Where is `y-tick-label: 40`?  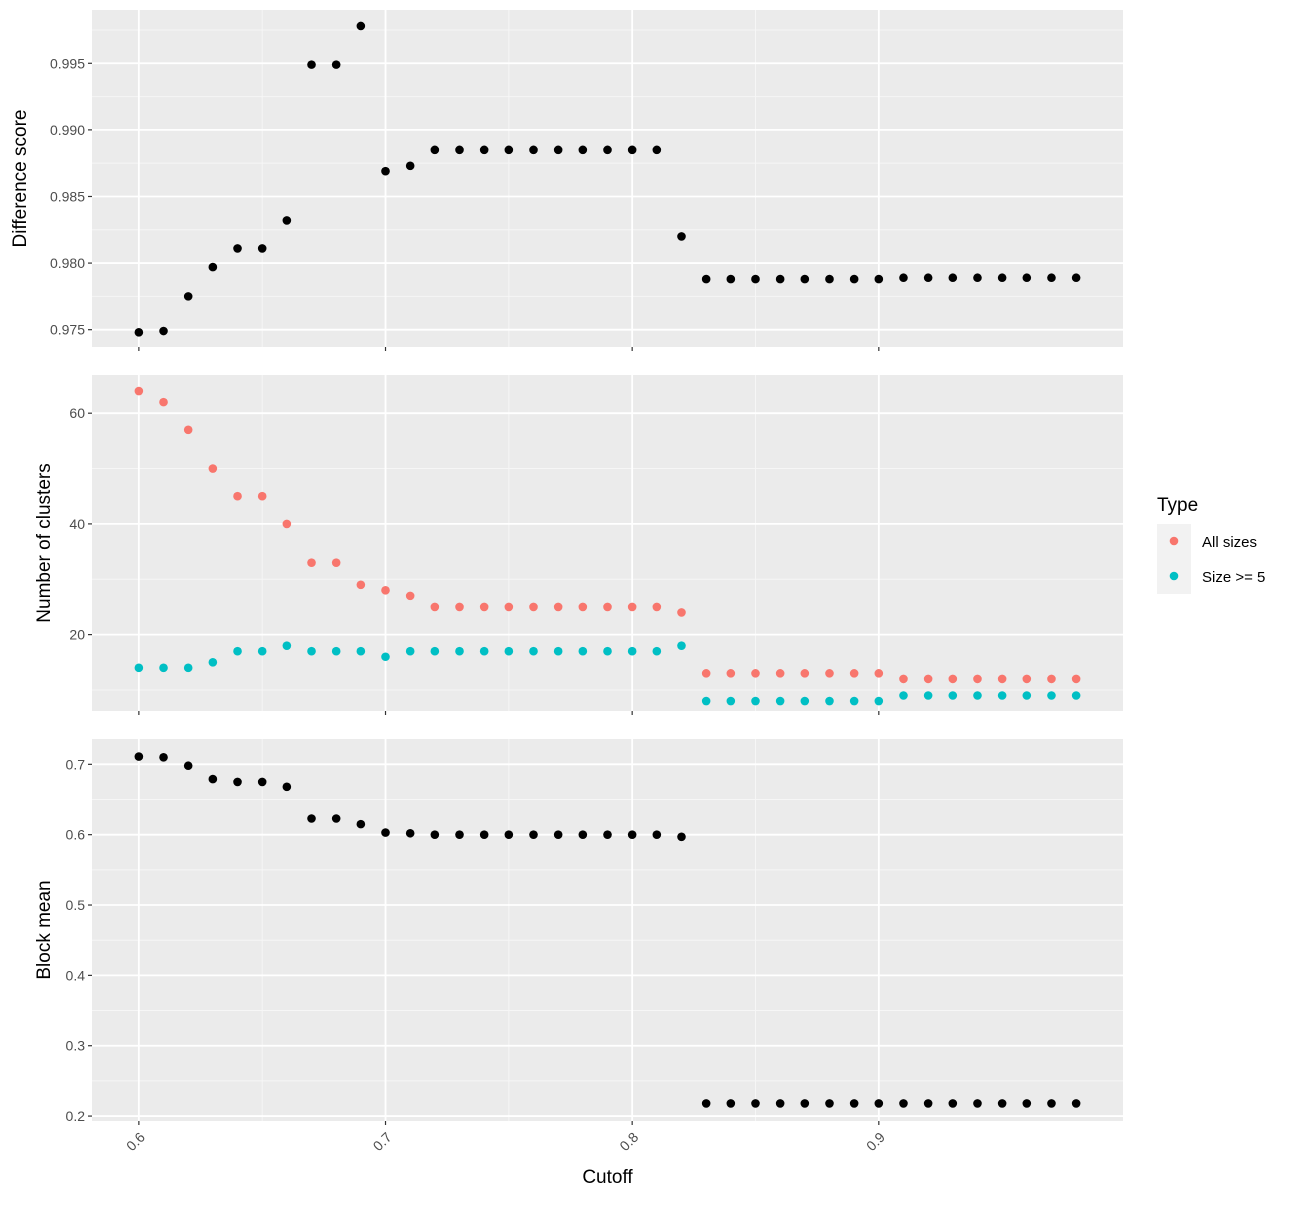
y-tick-label: 40 is located at coordinates (77, 524).